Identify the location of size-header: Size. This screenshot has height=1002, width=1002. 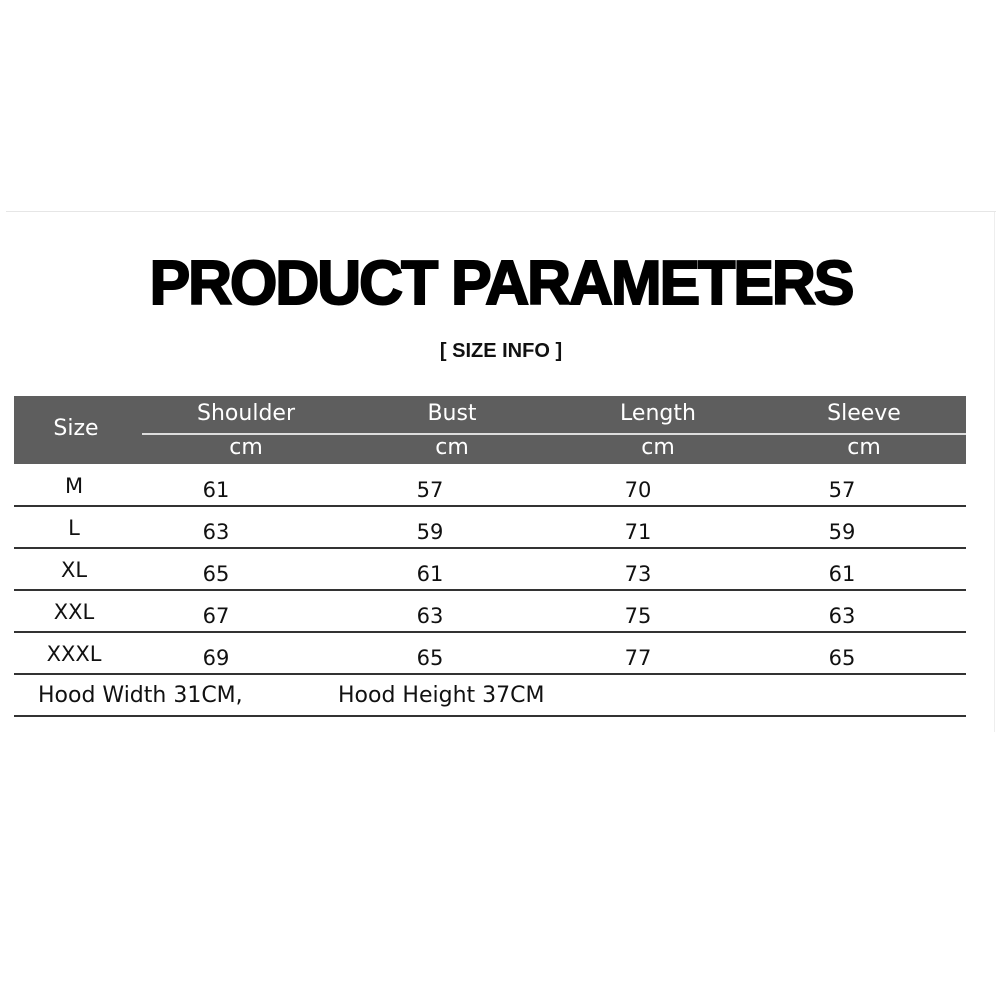
(76, 428).